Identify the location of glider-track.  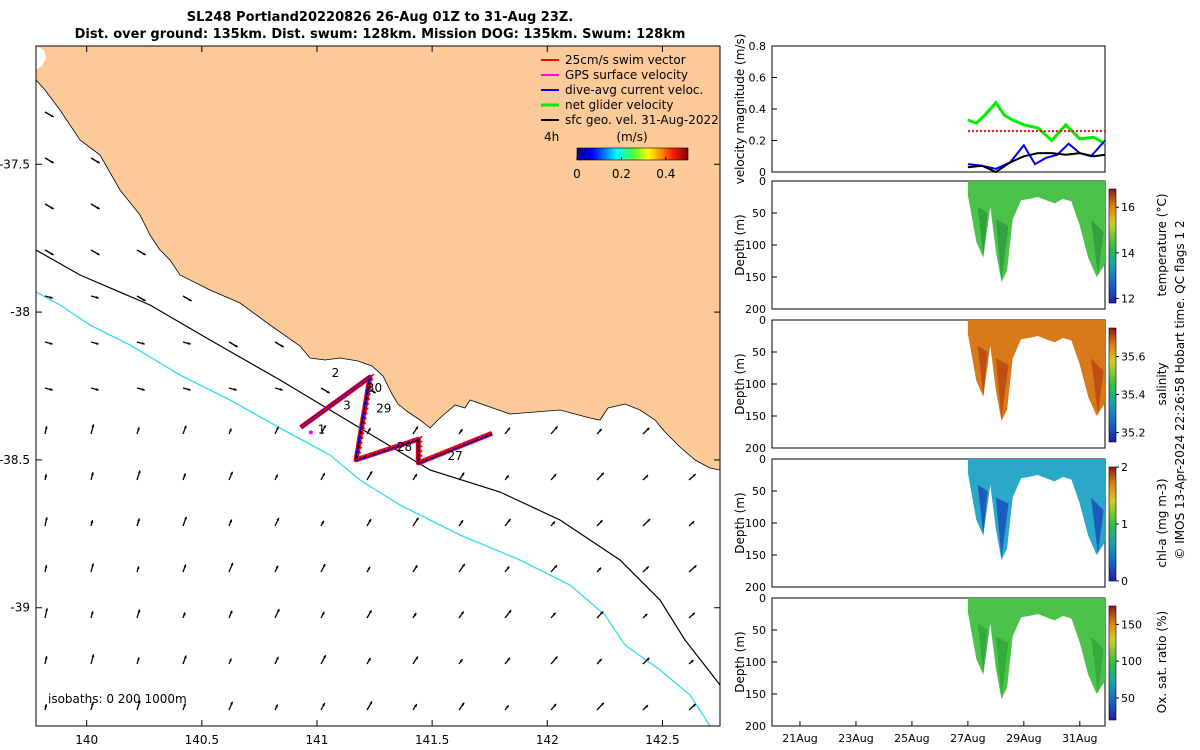
(396, 419).